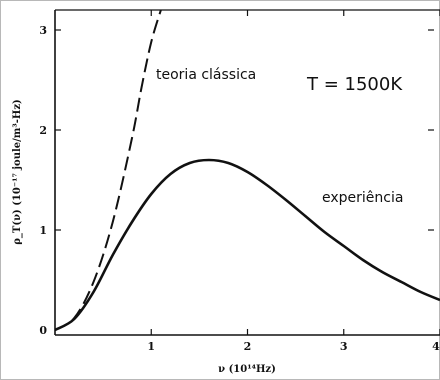 This screenshot has width=440, height=380. What do you see at coordinates (43, 130) in the screenshot?
I see `y-tick-label: 2` at bounding box center [43, 130].